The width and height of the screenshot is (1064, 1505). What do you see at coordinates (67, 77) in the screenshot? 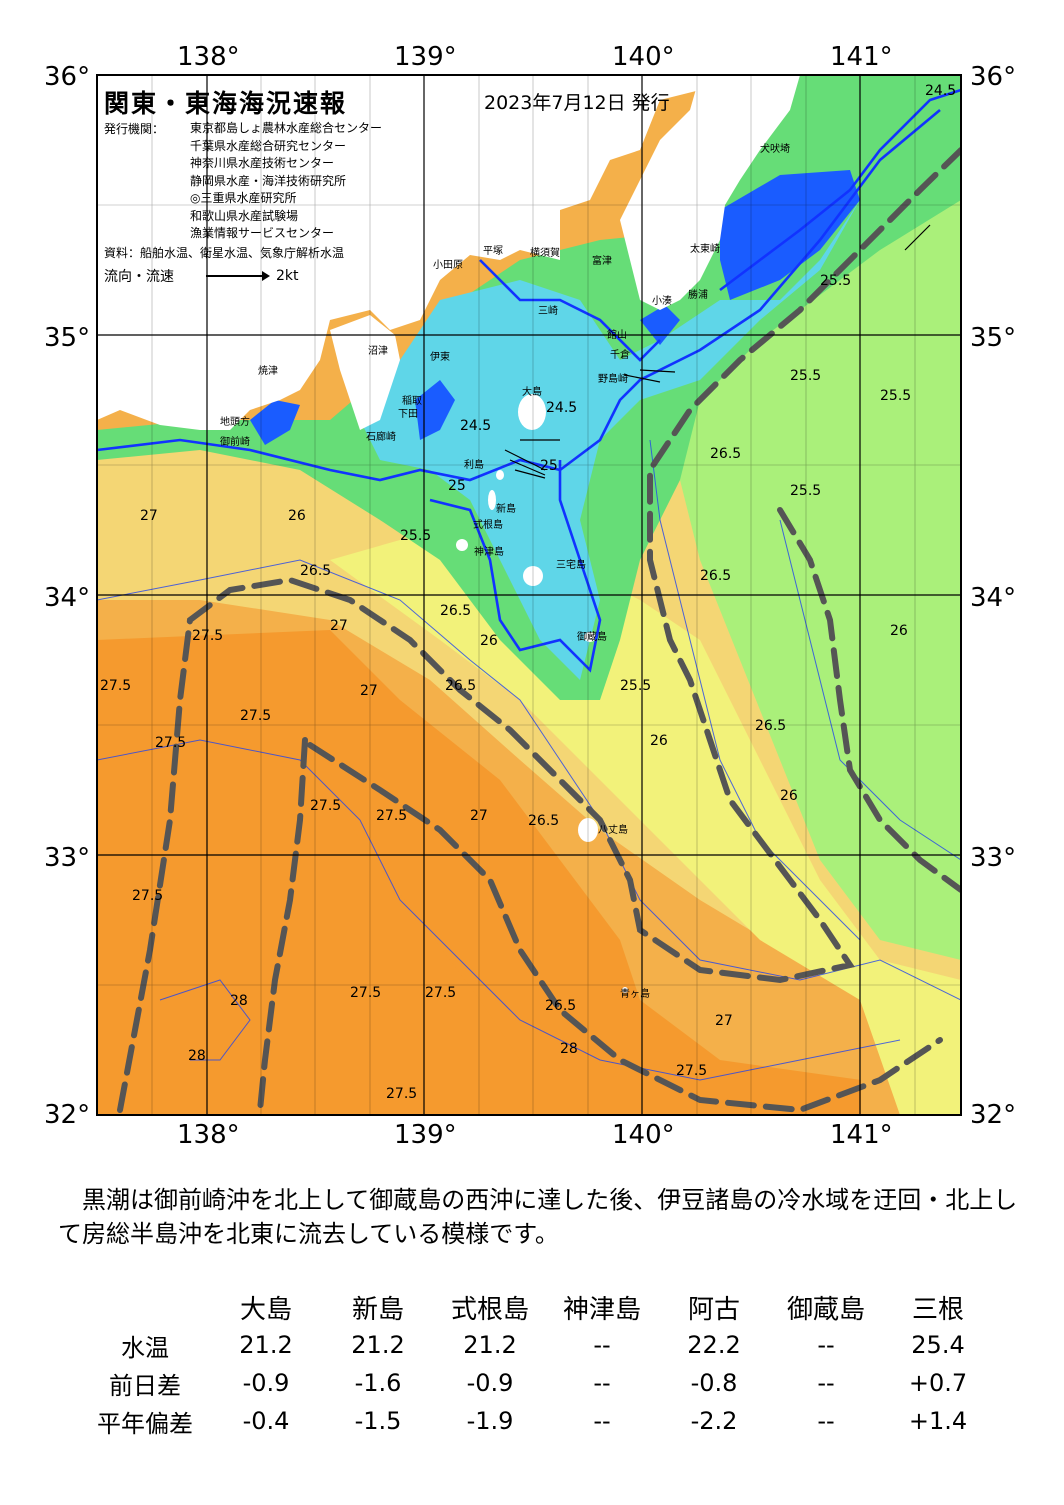
I see `latitude-label-left-36: 36°` at bounding box center [67, 77].